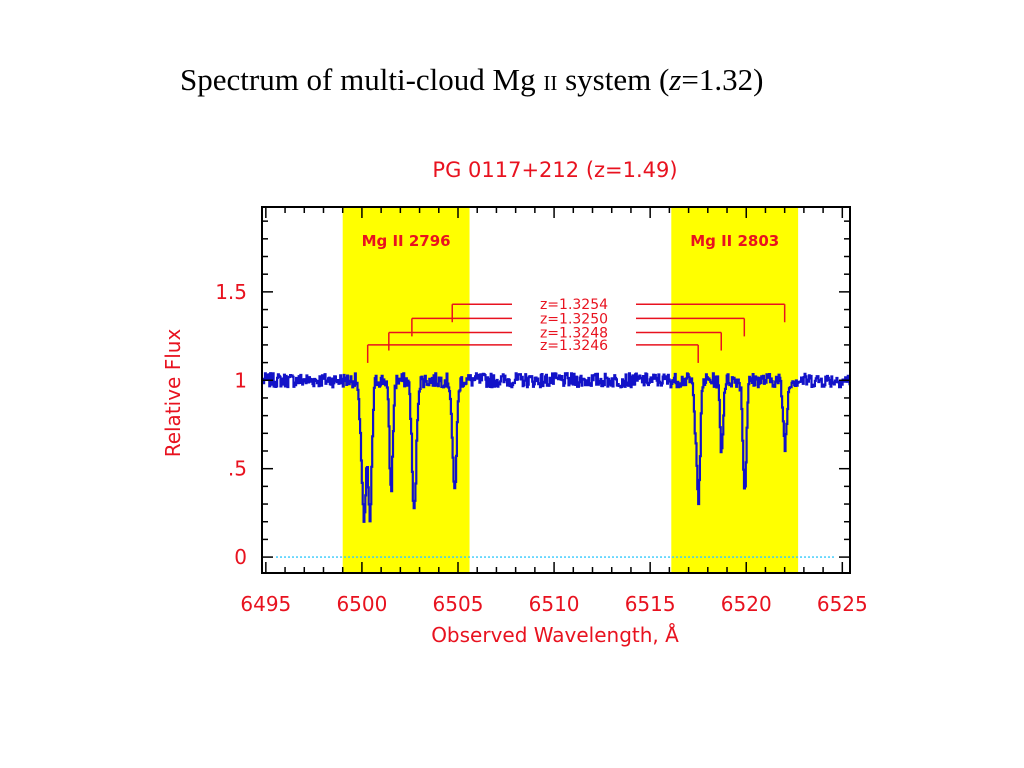 This screenshot has width=1024, height=768. What do you see at coordinates (173, 393) in the screenshot?
I see `y-axis-label: Relative Flux` at bounding box center [173, 393].